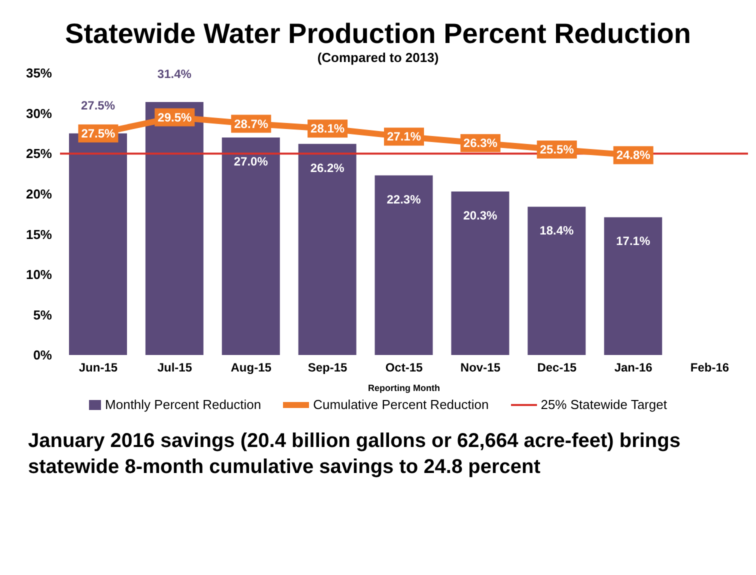 This screenshot has width=756, height=575. What do you see at coordinates (480, 367) in the screenshot?
I see `x-tick-label: Nov-15` at bounding box center [480, 367].